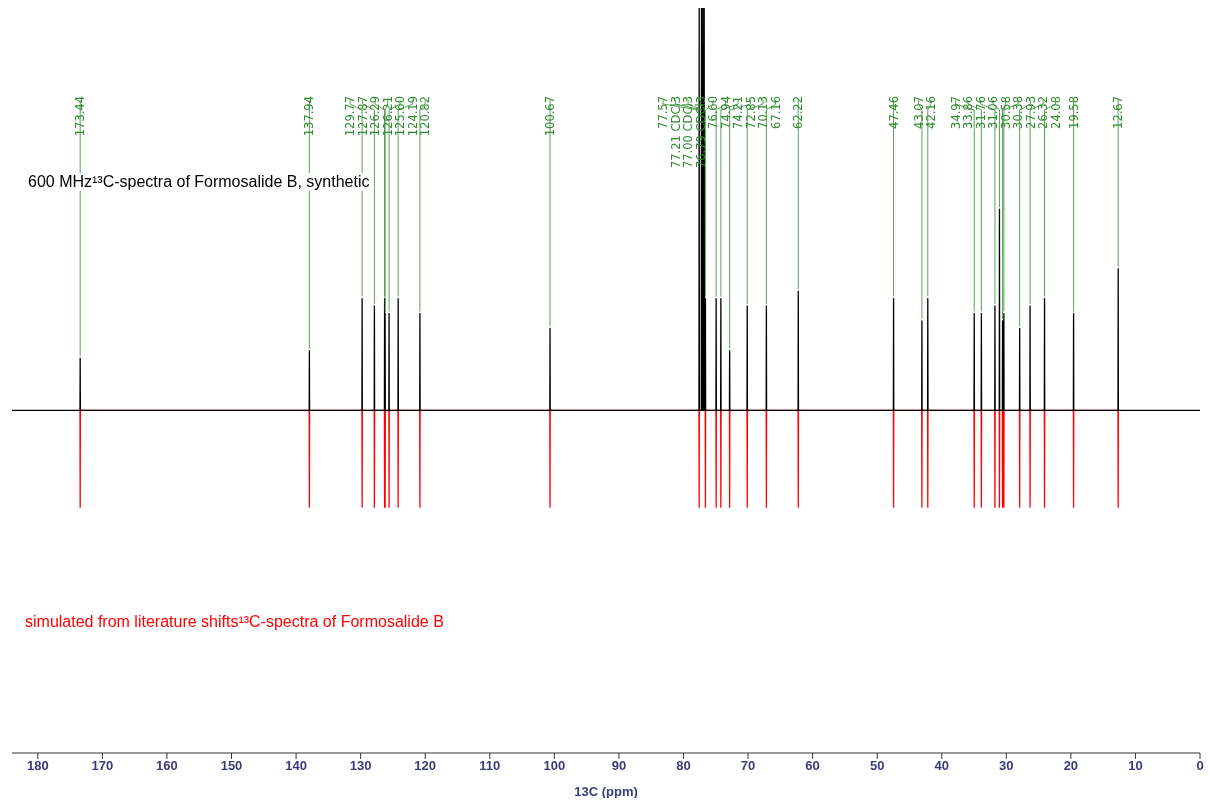 The width and height of the screenshot is (1210, 802). I want to click on annotation: 34.97, so click(955, 112).